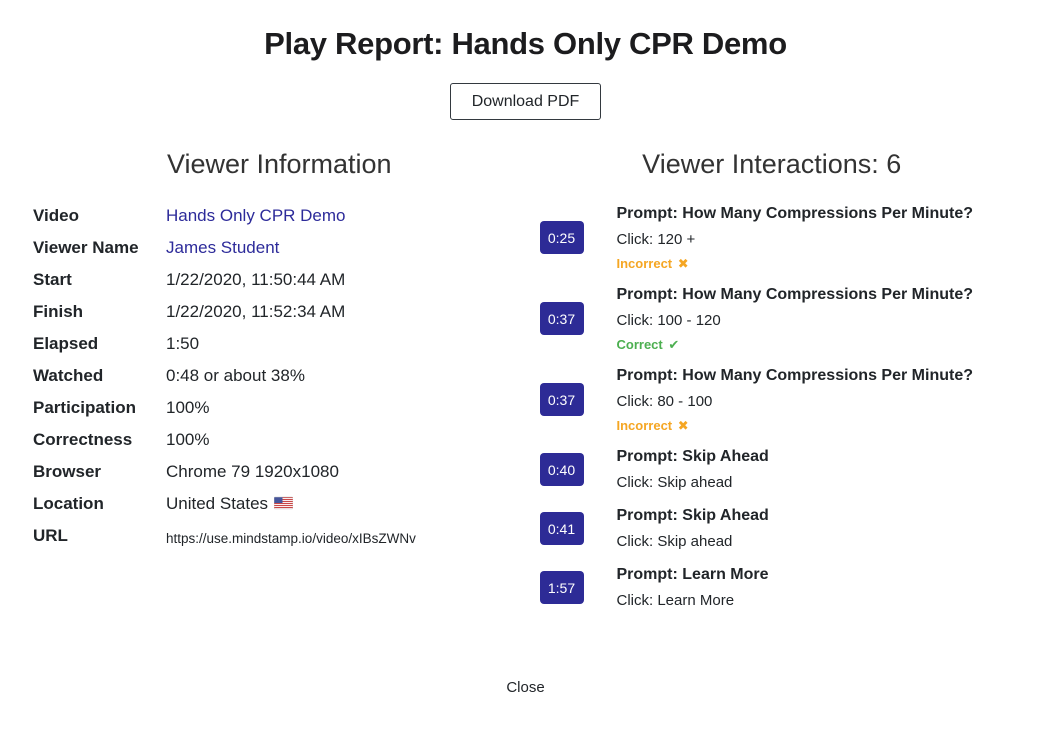 This screenshot has height=733, width=1051. Describe the element at coordinates (86, 247) in the screenshot. I see `info-label: Viewer Name` at that location.